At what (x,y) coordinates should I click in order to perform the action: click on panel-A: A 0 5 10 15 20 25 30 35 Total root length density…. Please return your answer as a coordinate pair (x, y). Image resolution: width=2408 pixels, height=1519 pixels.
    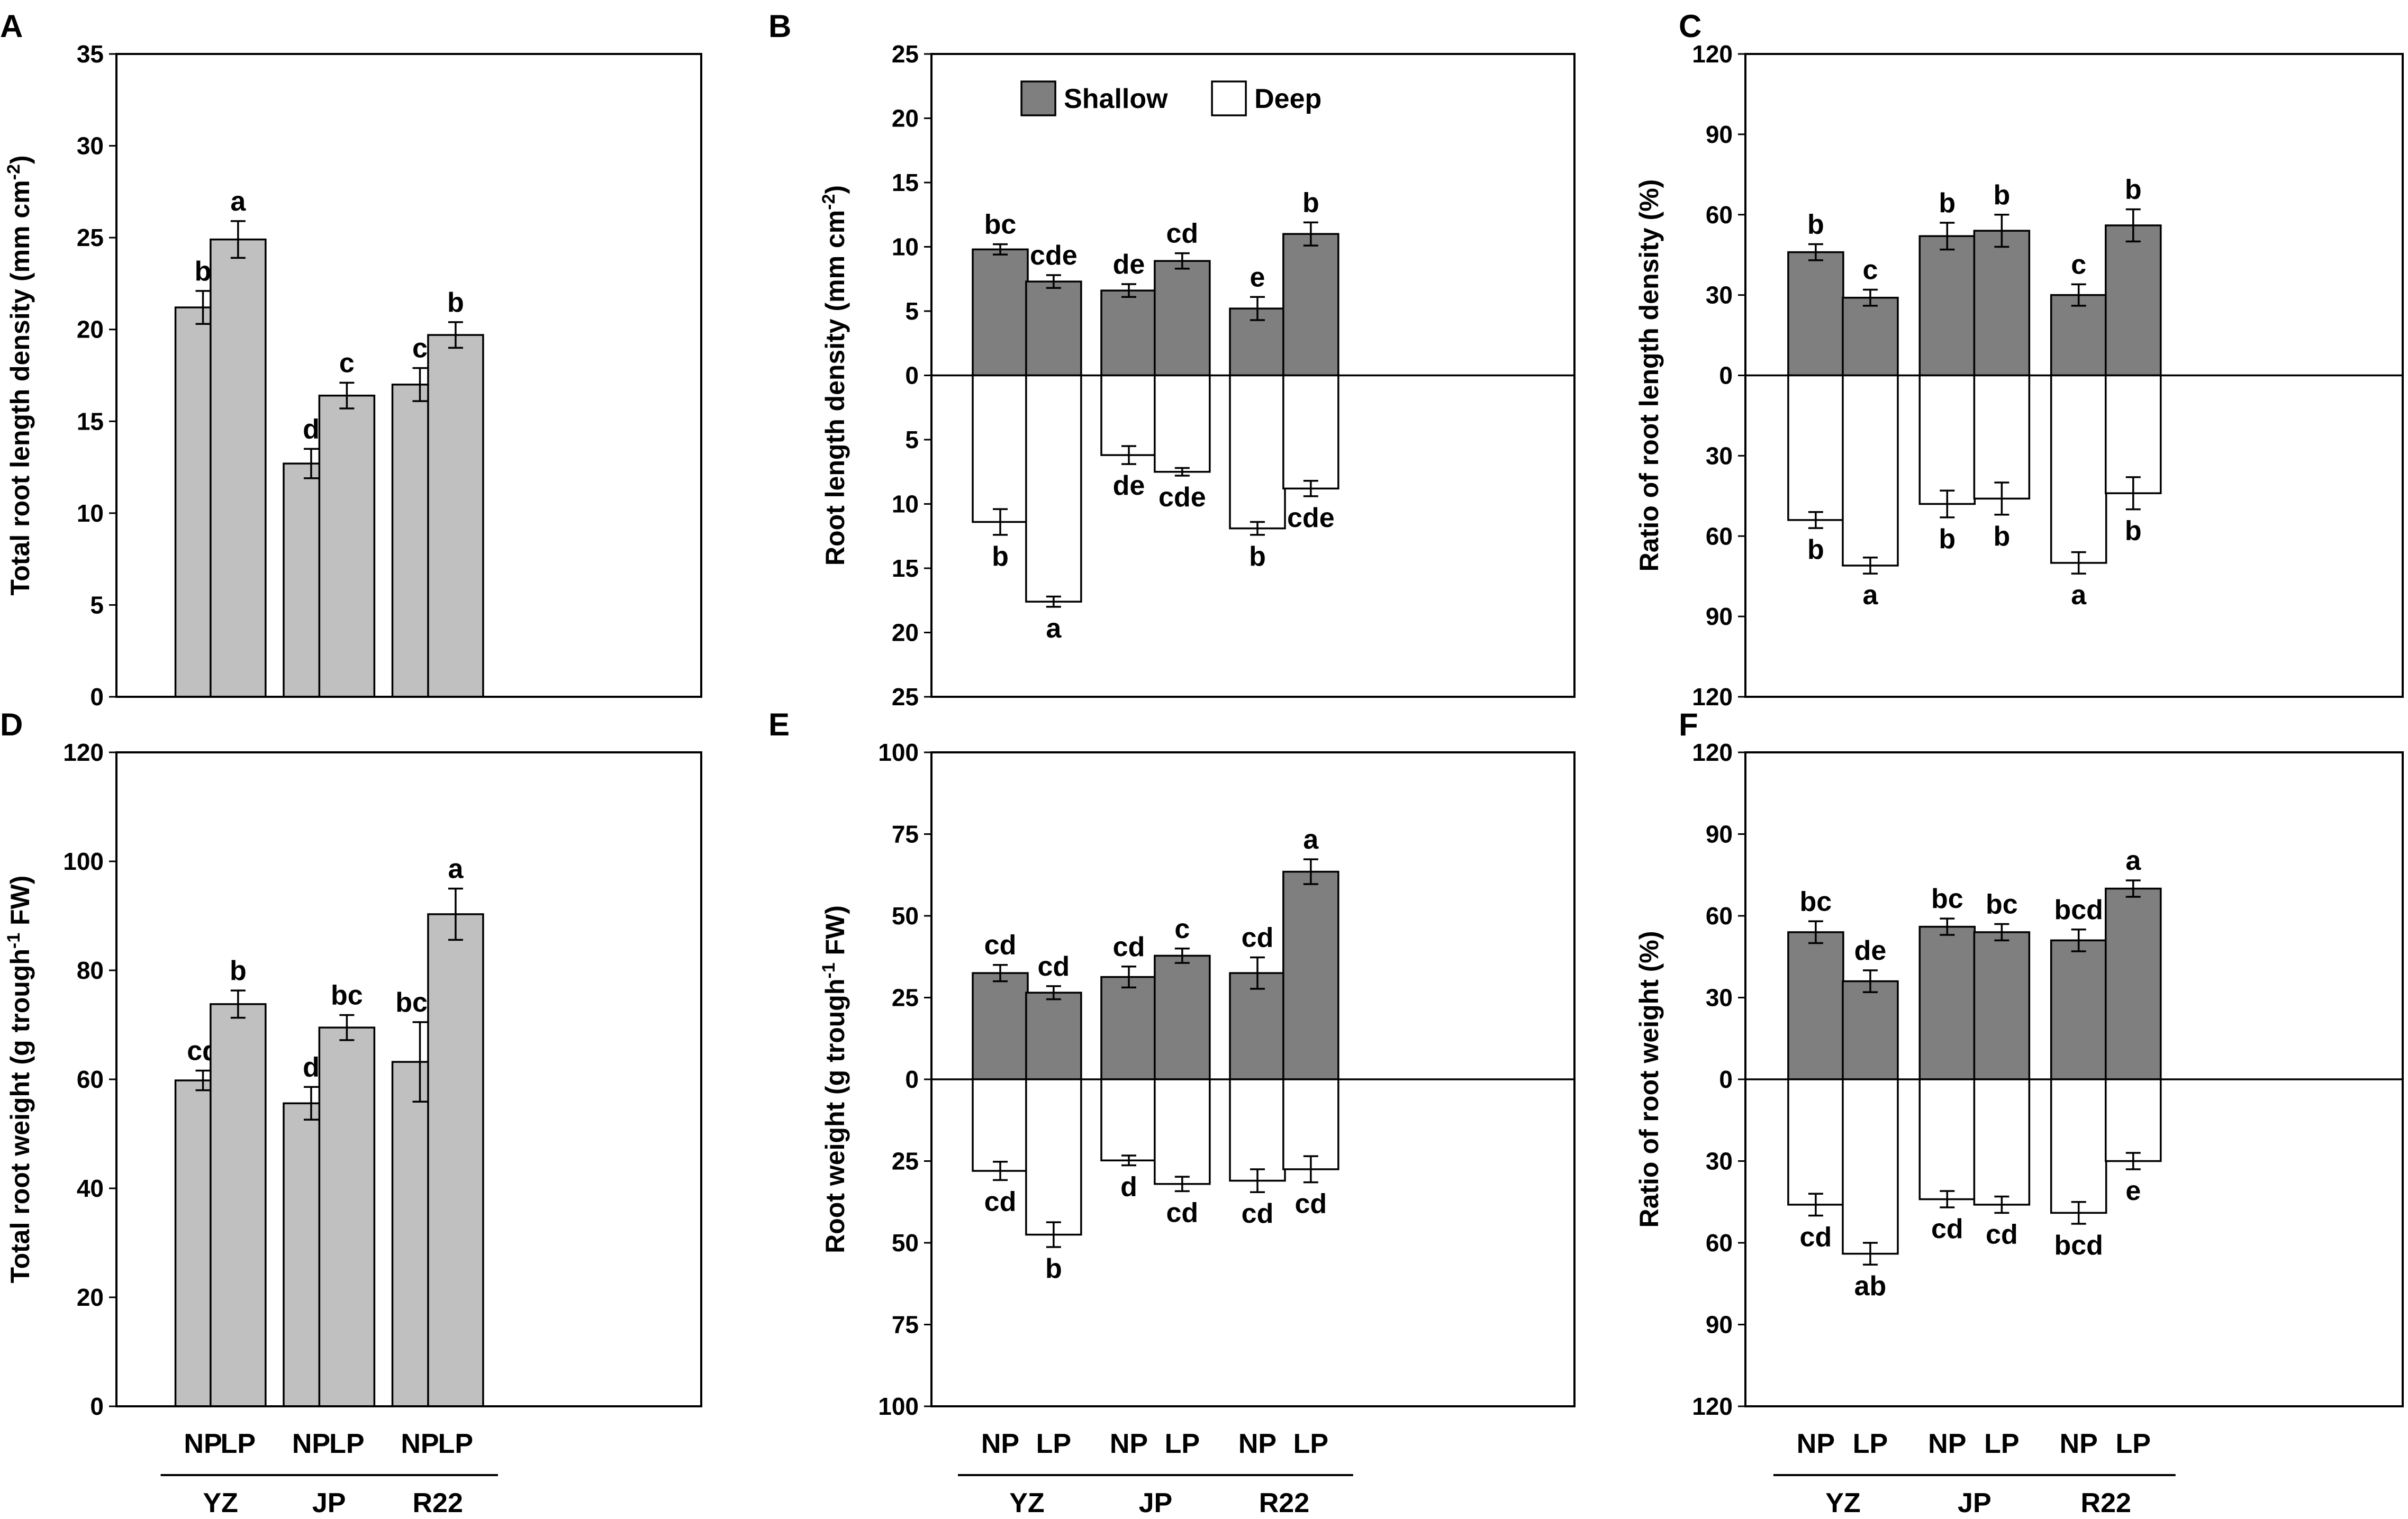
    Looking at the image, I should click on (351, 359).